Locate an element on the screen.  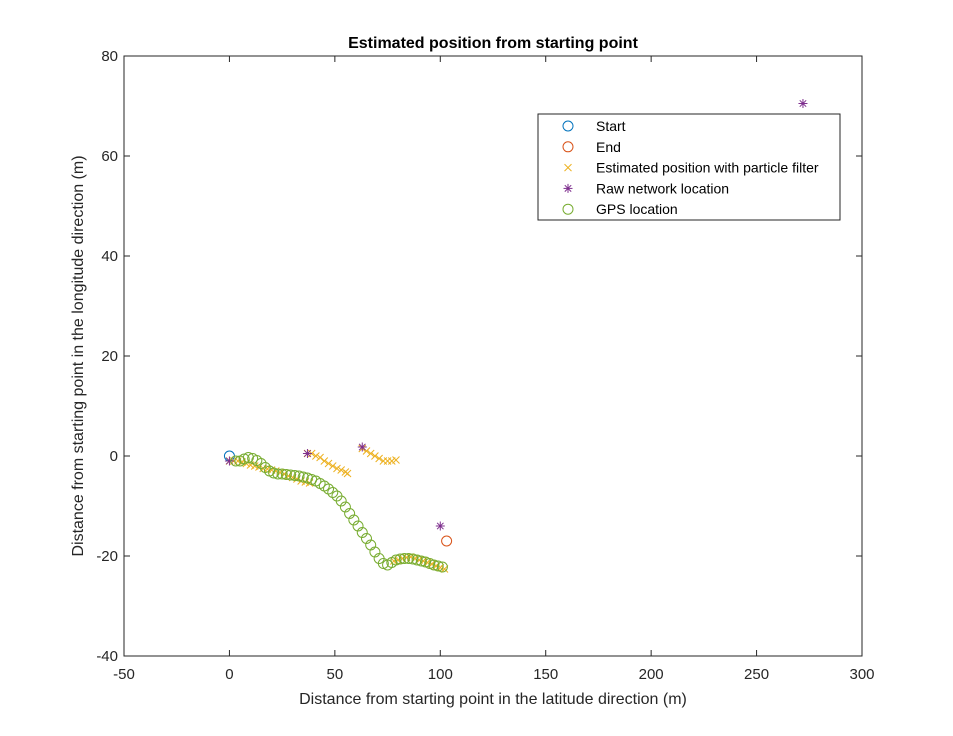
legend-label: Raw network location is located at coordinates (662, 188).